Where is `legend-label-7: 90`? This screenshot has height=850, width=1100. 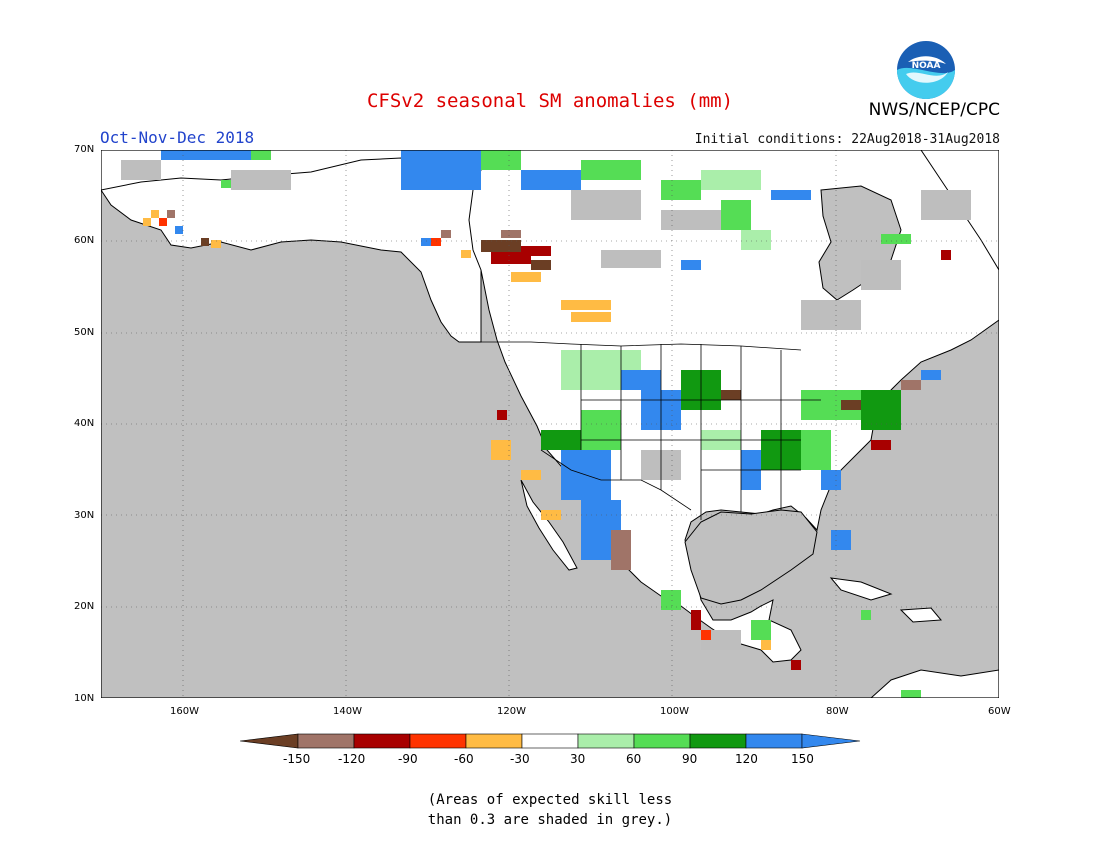 legend-label-7: 90 is located at coordinates (690, 759).